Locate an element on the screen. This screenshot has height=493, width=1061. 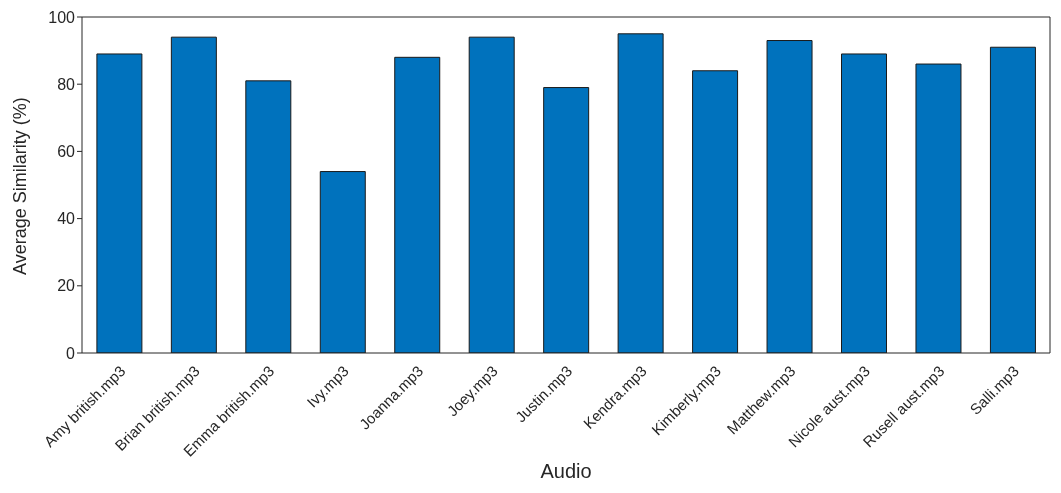
y-tick-label: 100 is located at coordinates (62, 17).